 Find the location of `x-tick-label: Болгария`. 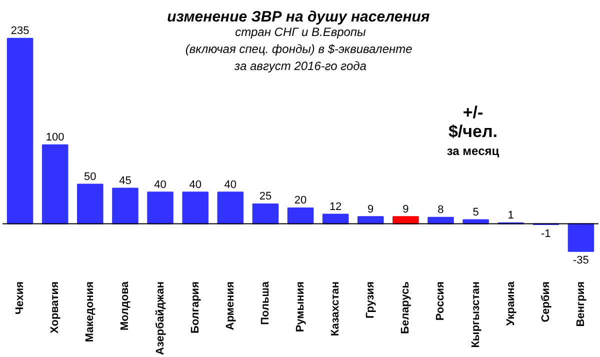

x-tick-label: Болгария is located at coordinates (195, 307).